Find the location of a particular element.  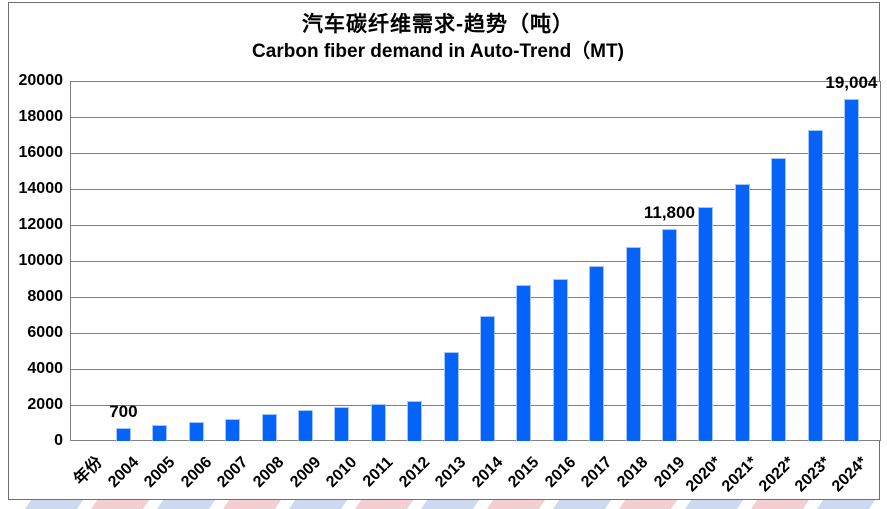

x-axis-label: 2010 is located at coordinates (342, 472).